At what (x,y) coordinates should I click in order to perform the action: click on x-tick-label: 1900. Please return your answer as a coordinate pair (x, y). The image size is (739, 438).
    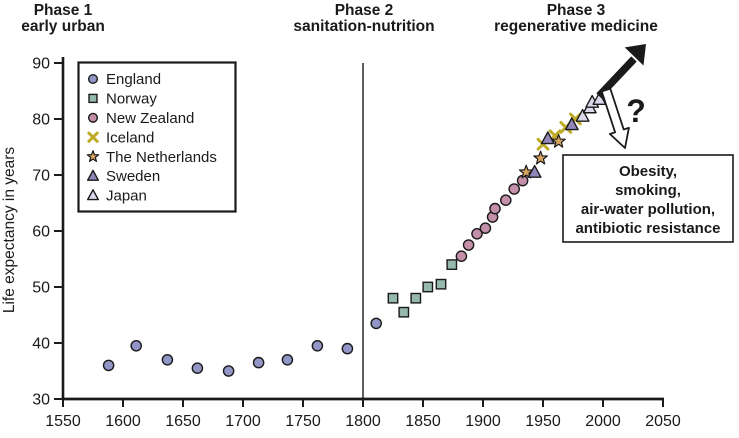
    Looking at the image, I should click on (483, 421).